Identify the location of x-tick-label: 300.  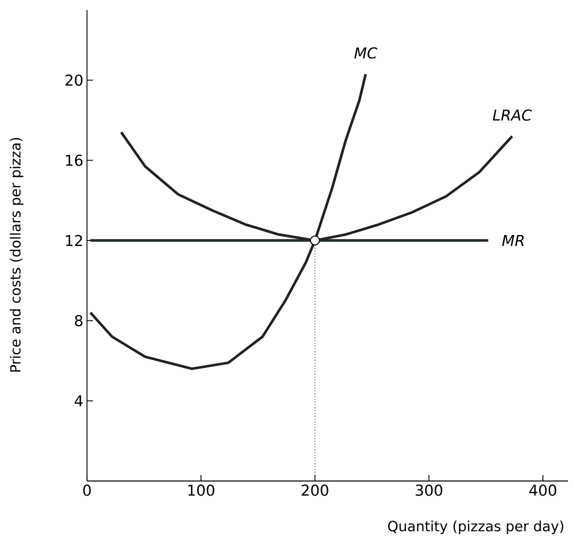
(429, 490).